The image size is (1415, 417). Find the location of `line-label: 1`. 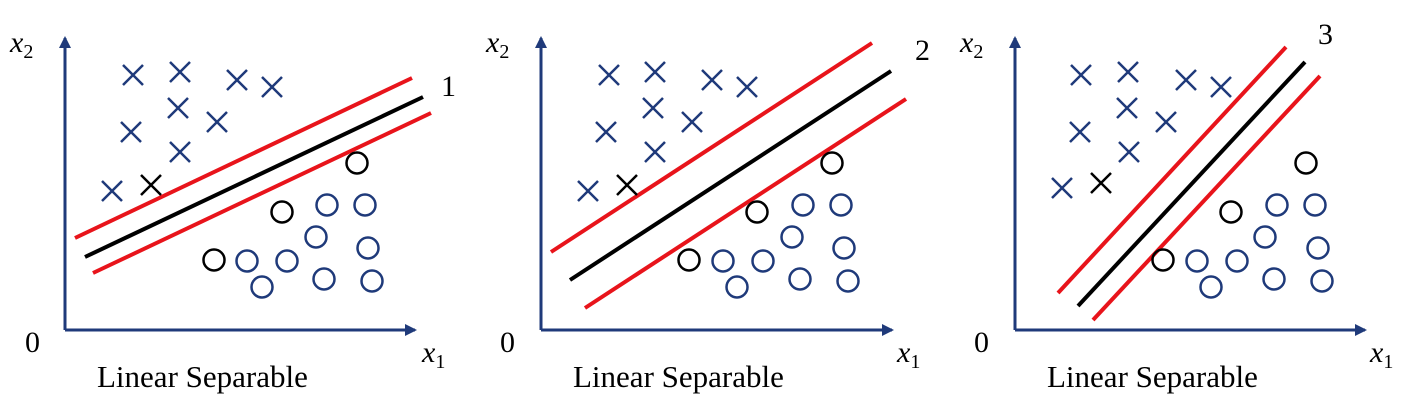

line-label: 1 is located at coordinates (448, 86).